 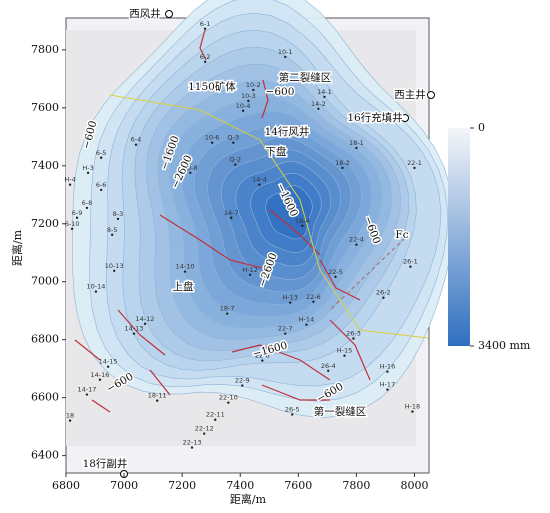 What do you see at coordinates (250, 270) in the screenshot?
I see `borehole-label: H-12` at bounding box center [250, 270].